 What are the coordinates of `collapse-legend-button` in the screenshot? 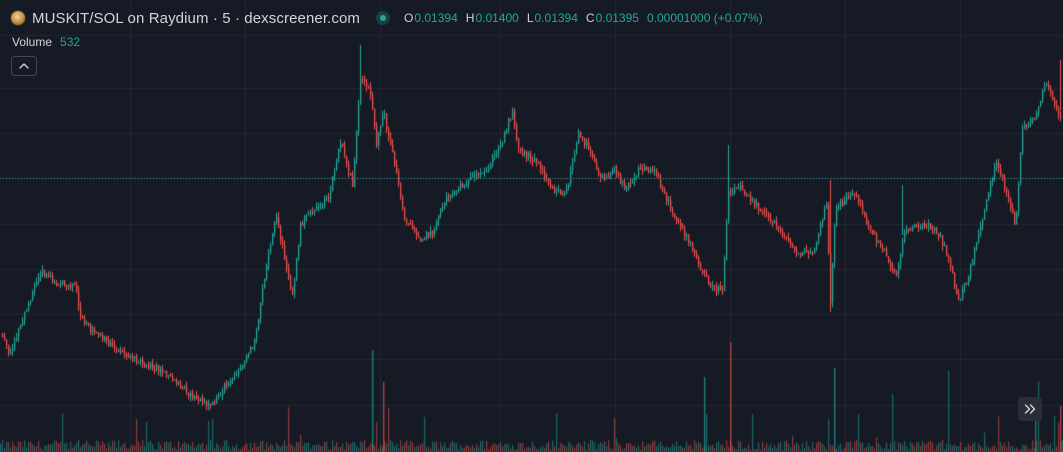 It's located at (24, 66).